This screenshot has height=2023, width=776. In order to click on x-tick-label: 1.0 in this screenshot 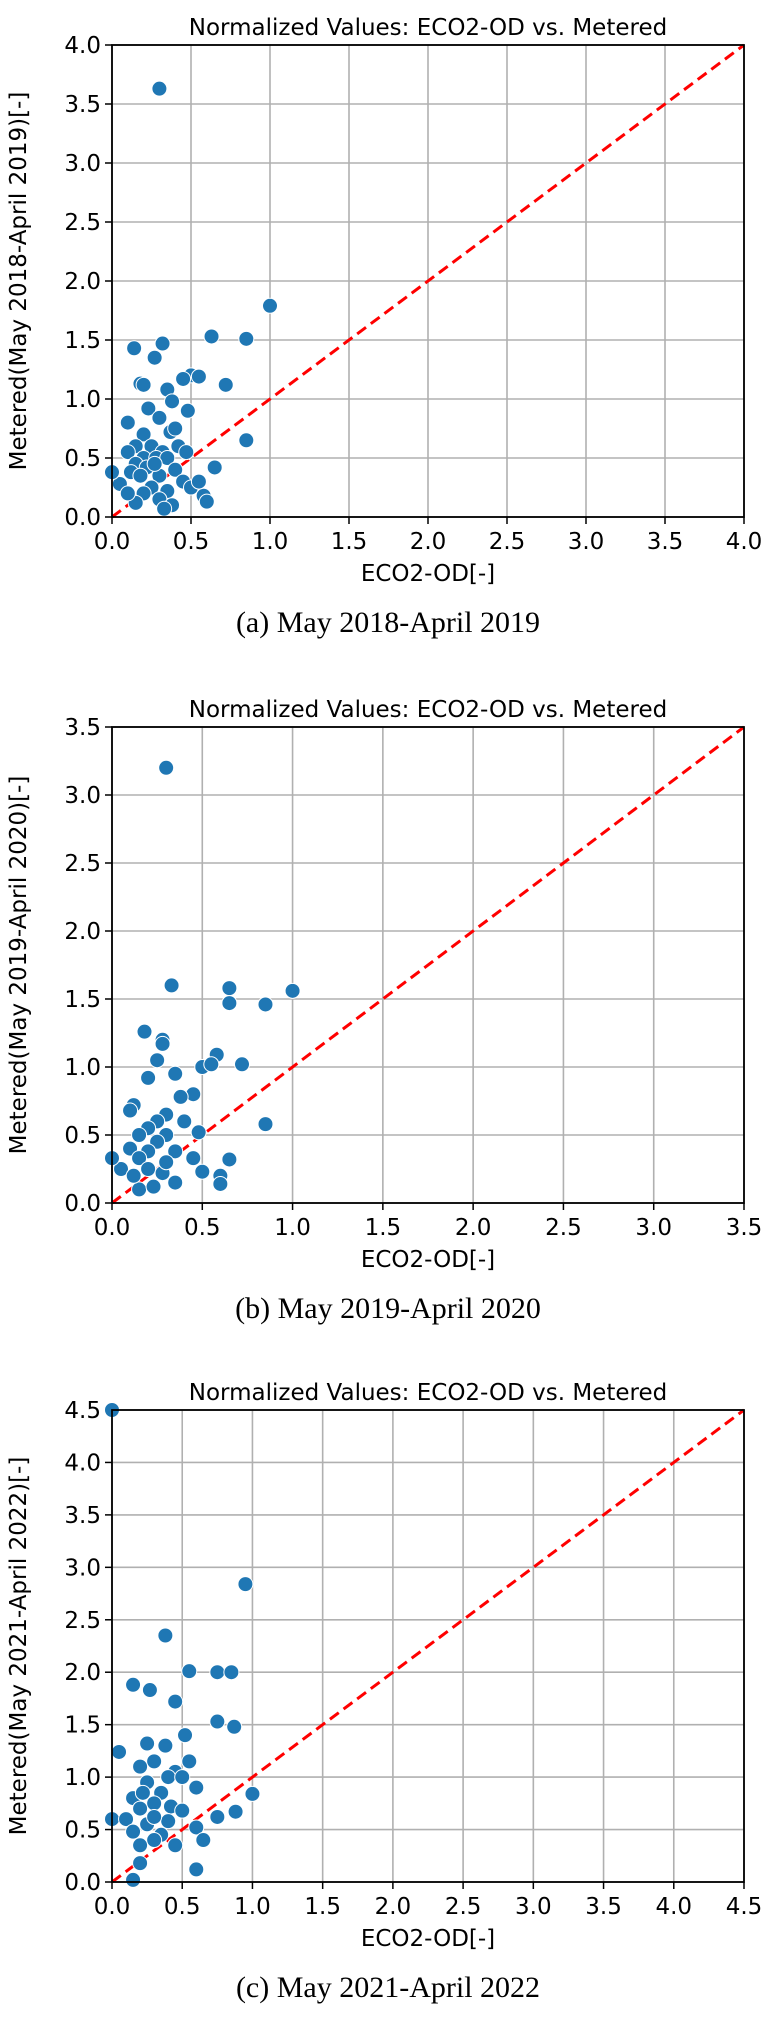, I will do `click(270, 542)`.